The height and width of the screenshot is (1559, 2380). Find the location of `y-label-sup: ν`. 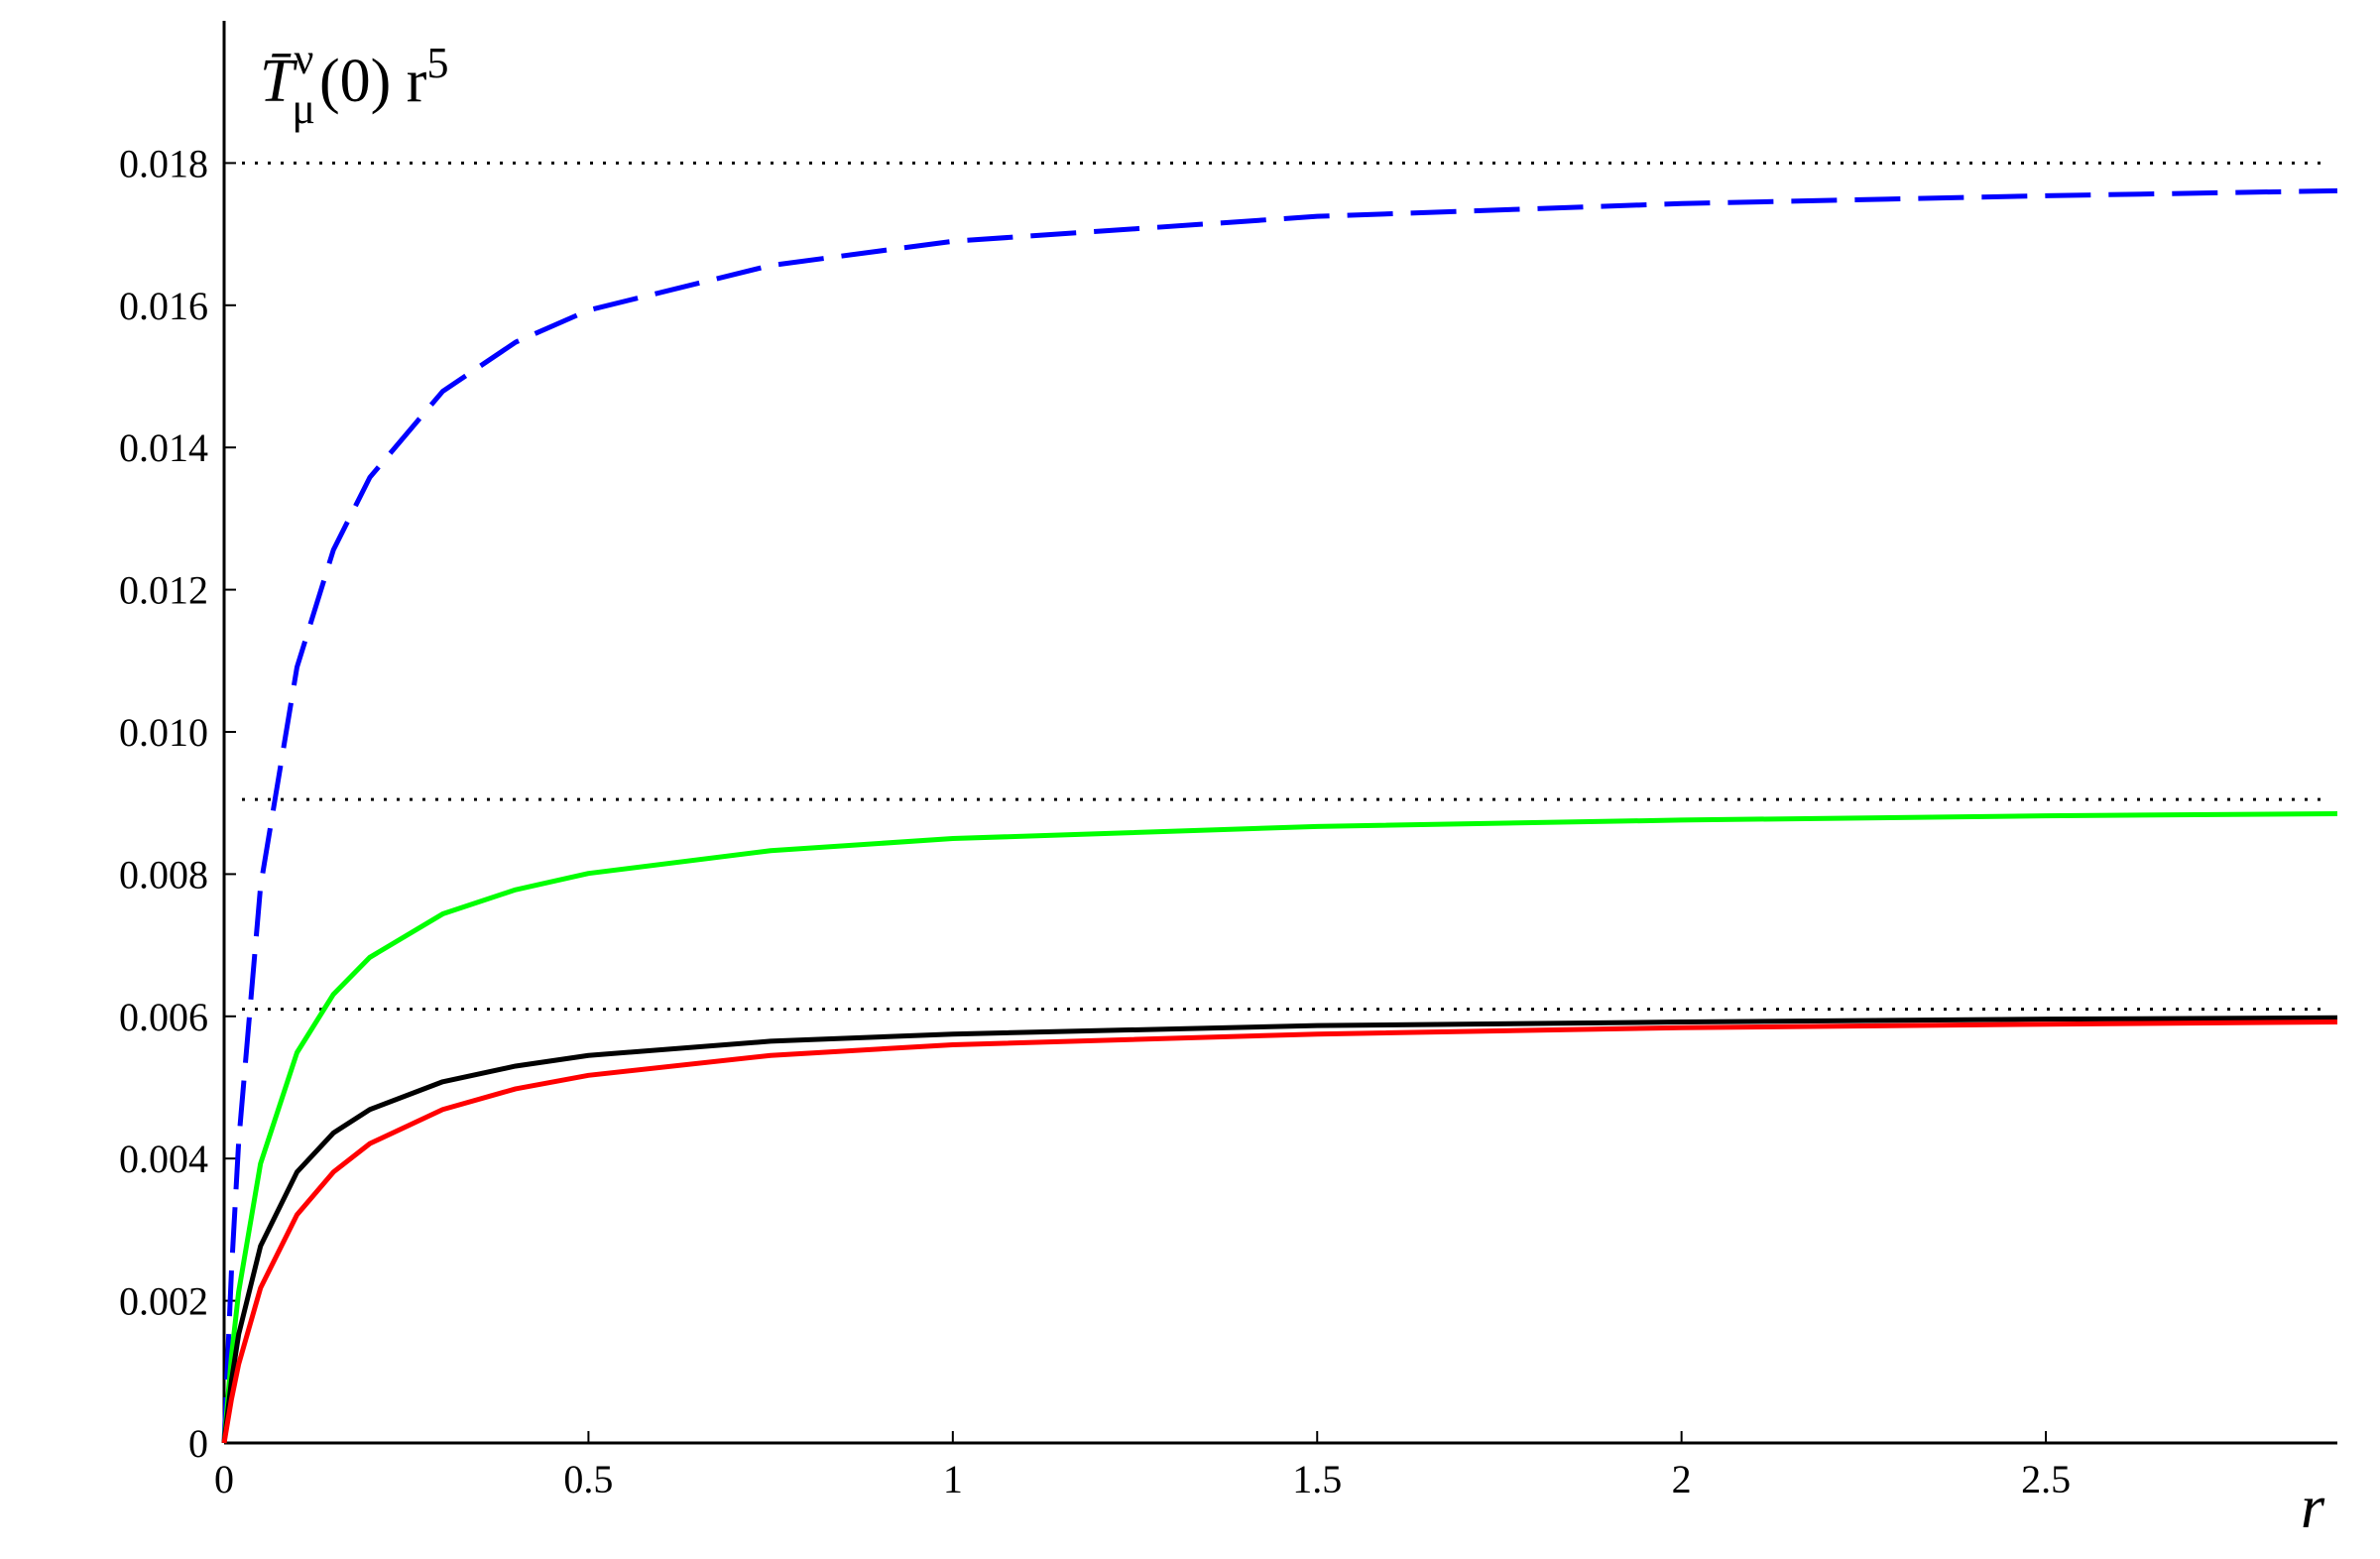

y-label-sup: ν is located at coordinates (303, 59).